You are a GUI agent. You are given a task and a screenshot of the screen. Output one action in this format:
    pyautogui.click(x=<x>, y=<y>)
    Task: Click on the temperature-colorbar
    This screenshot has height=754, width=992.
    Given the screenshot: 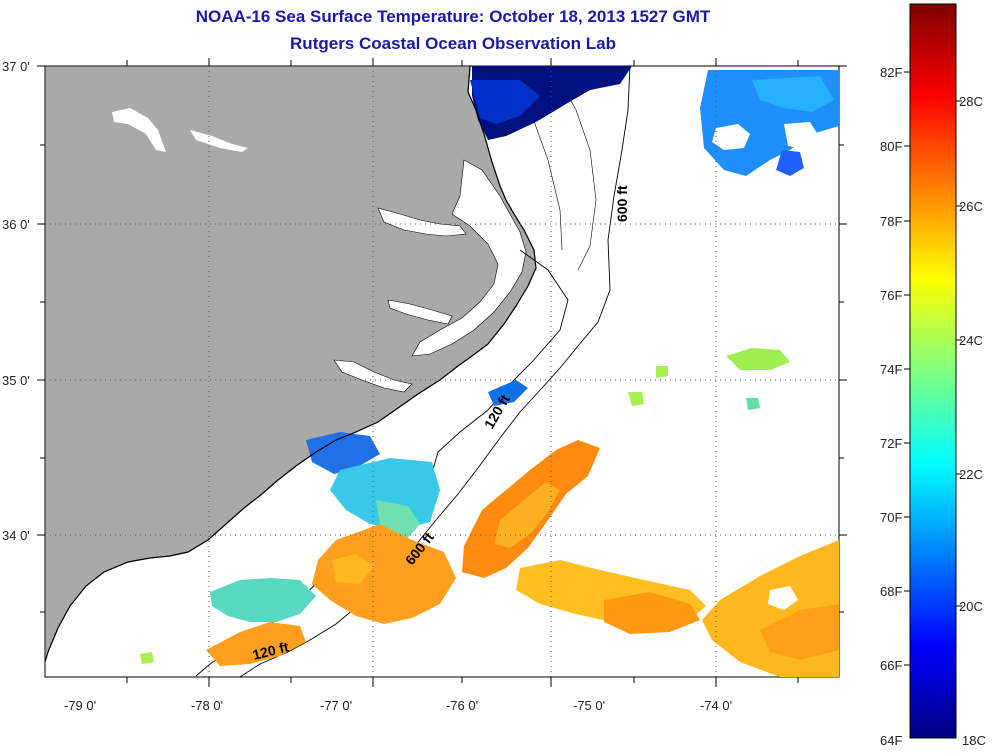 What is the action you would take?
    pyautogui.click(x=933, y=371)
    